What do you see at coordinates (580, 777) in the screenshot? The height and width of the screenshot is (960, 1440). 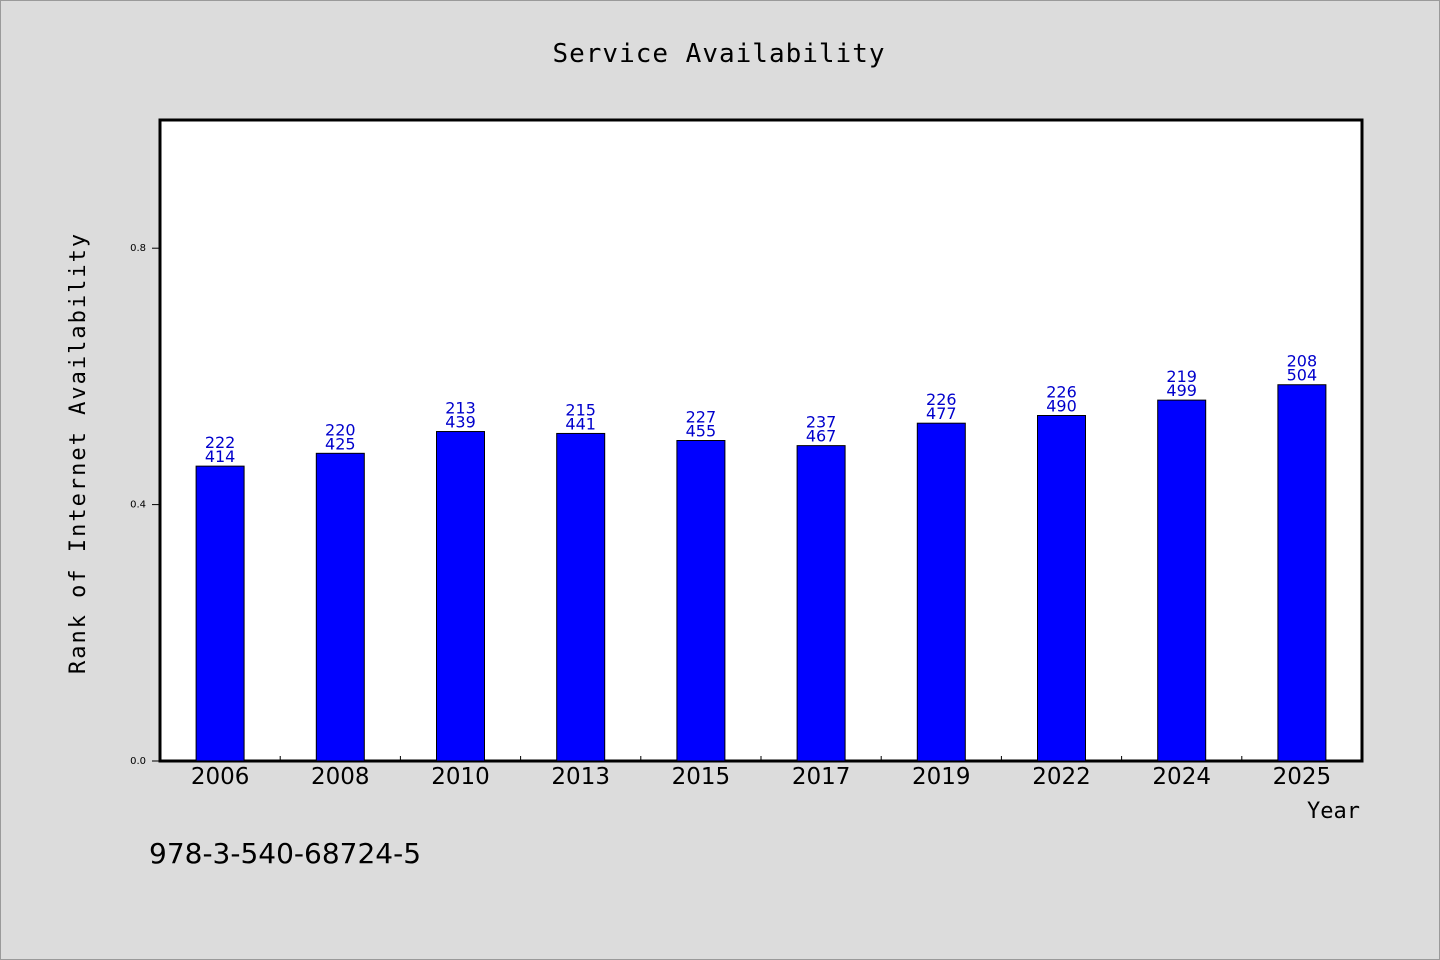 I see `x-tick-label-2013: 2013` at bounding box center [580, 777].